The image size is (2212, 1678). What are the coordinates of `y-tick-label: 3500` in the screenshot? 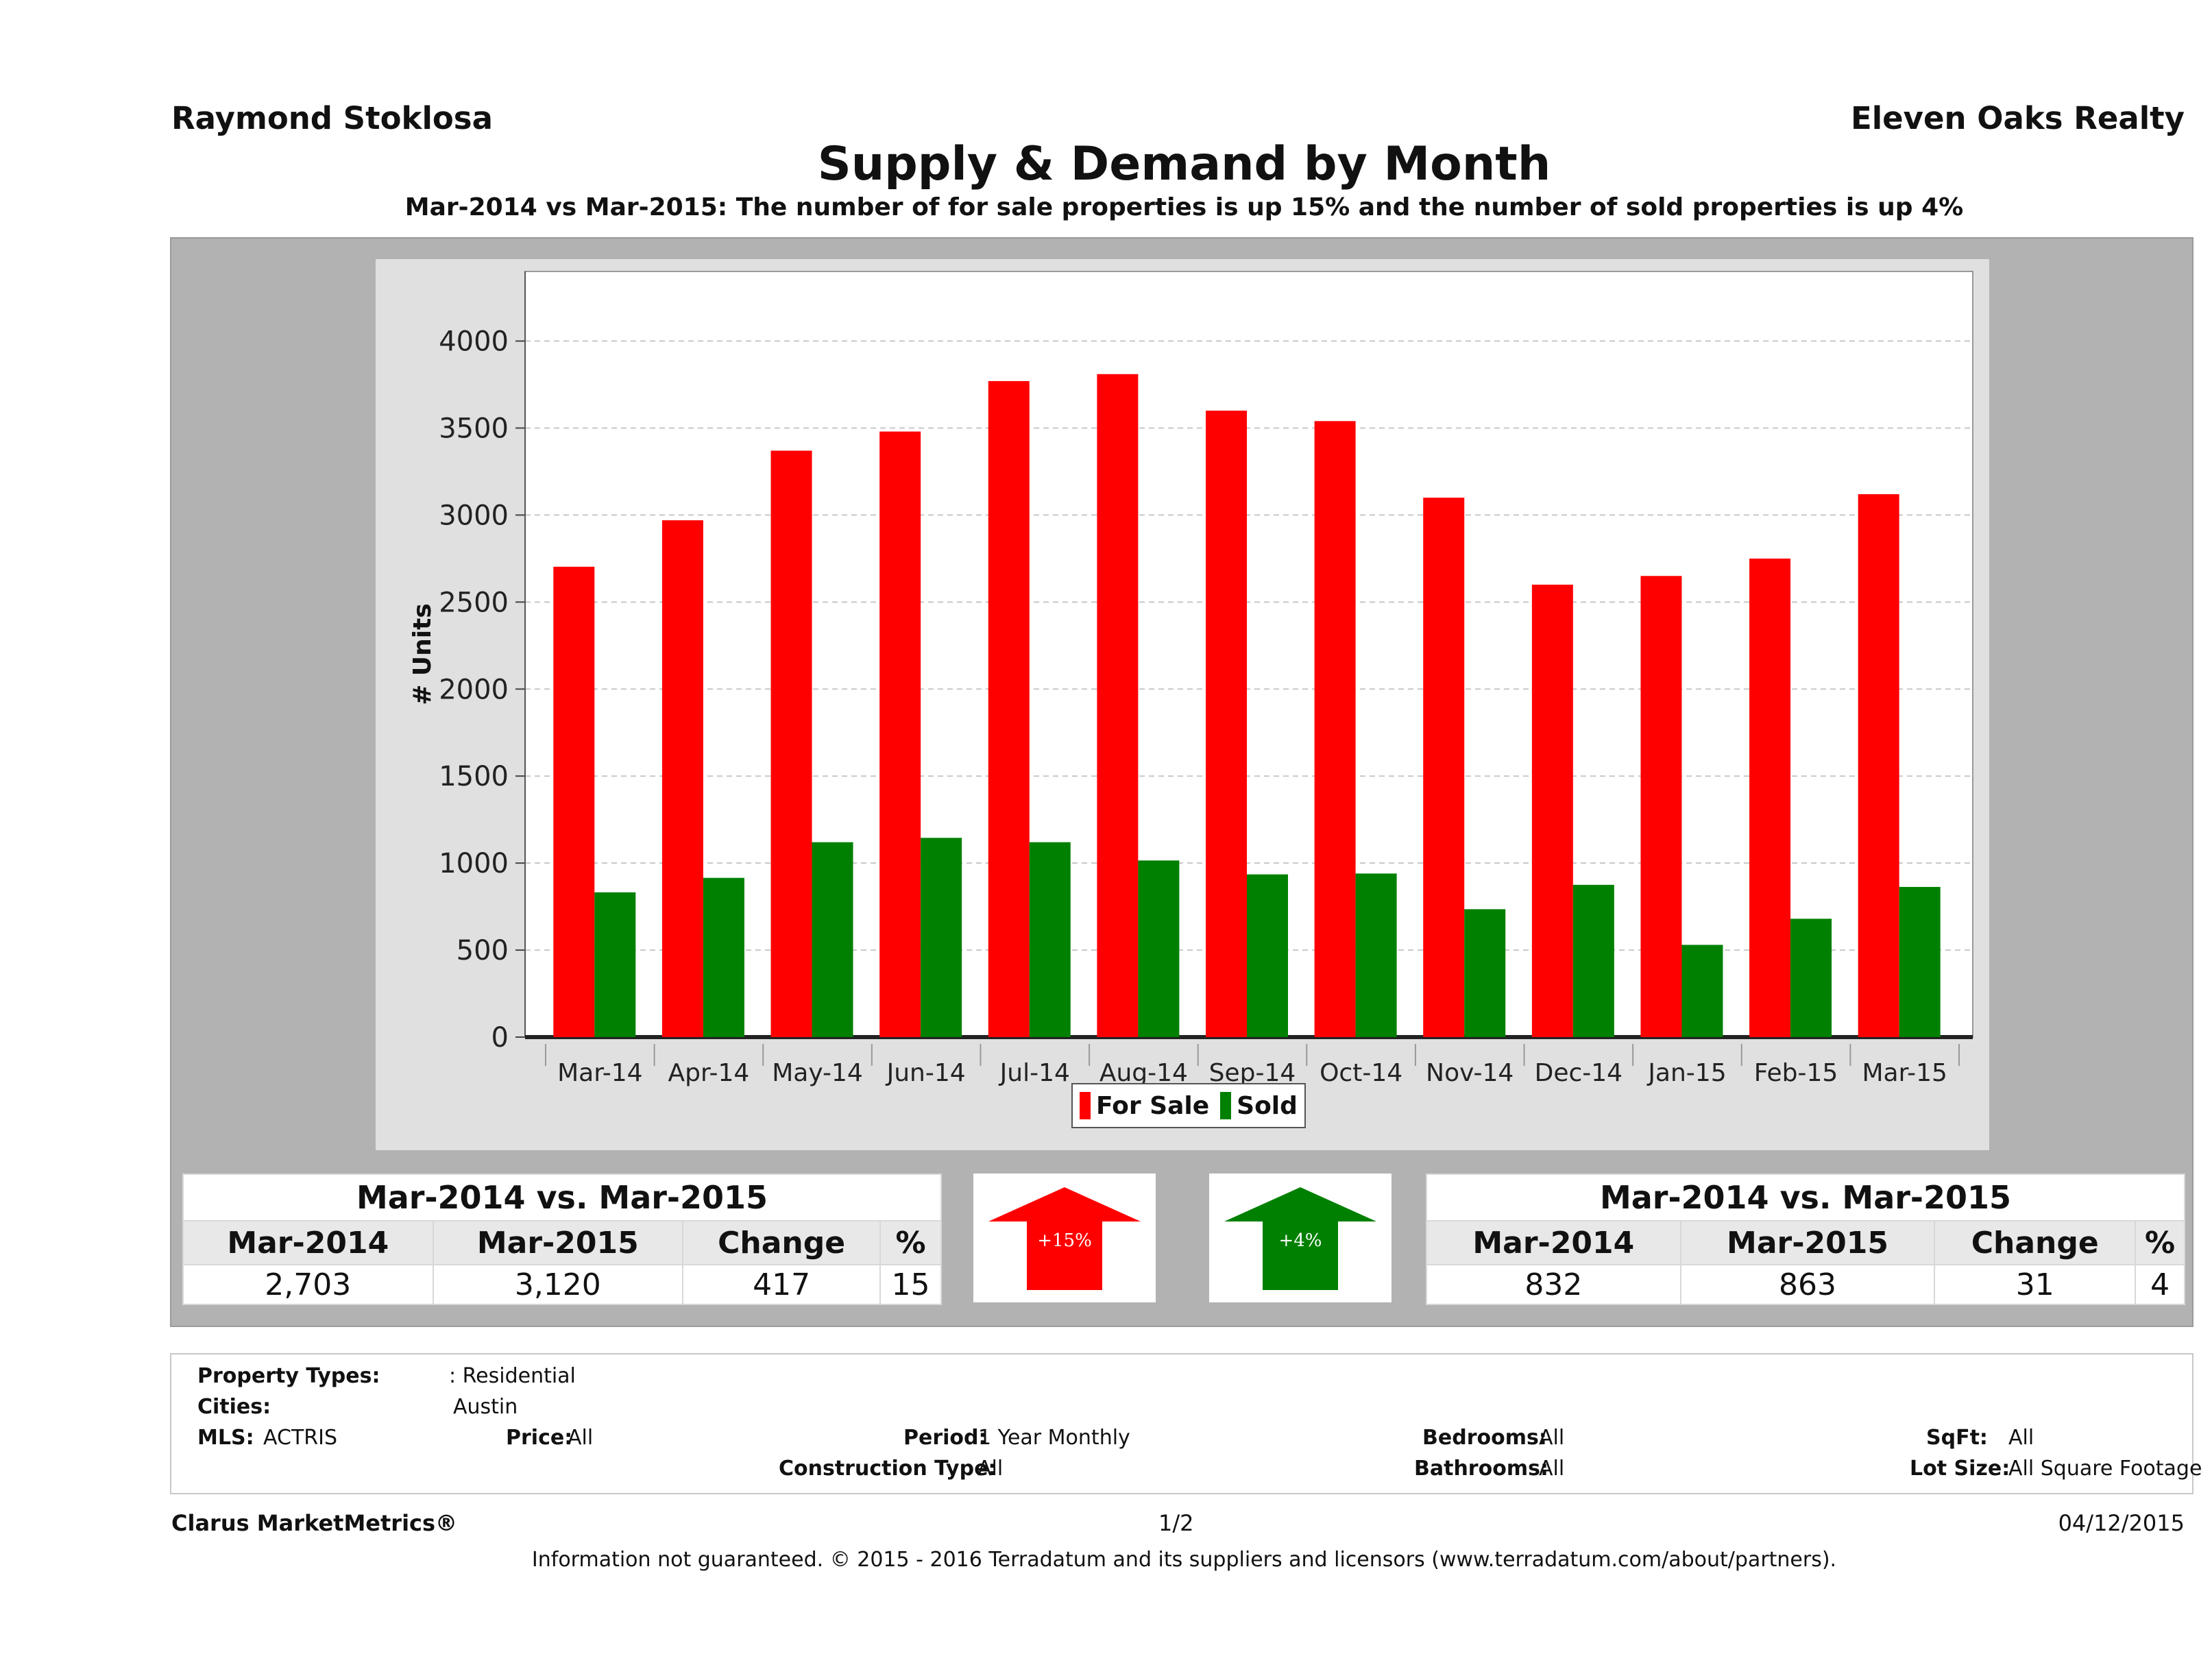 It's located at (474, 428).